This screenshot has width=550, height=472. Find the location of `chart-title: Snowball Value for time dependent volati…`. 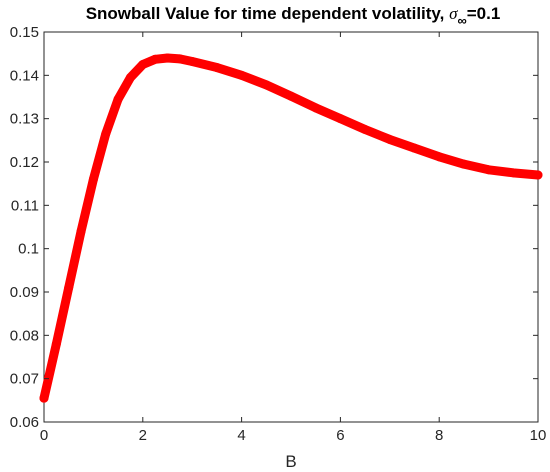

chart-title: Snowball Value for time dependent volati… is located at coordinates (293, 16).